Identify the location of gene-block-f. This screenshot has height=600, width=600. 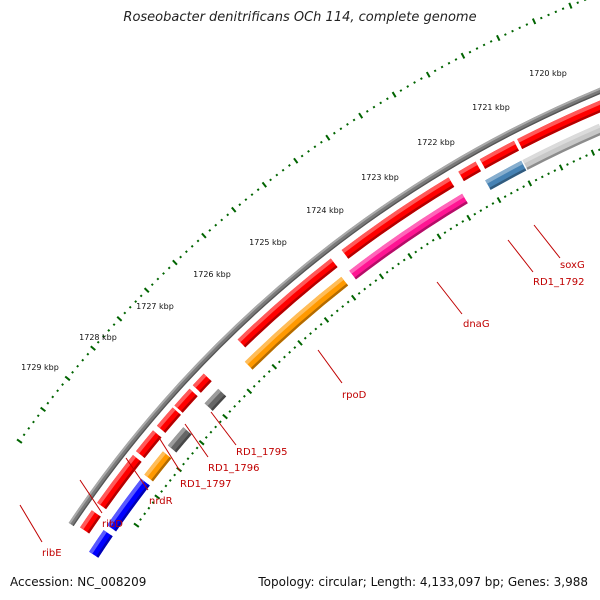
(398, 218).